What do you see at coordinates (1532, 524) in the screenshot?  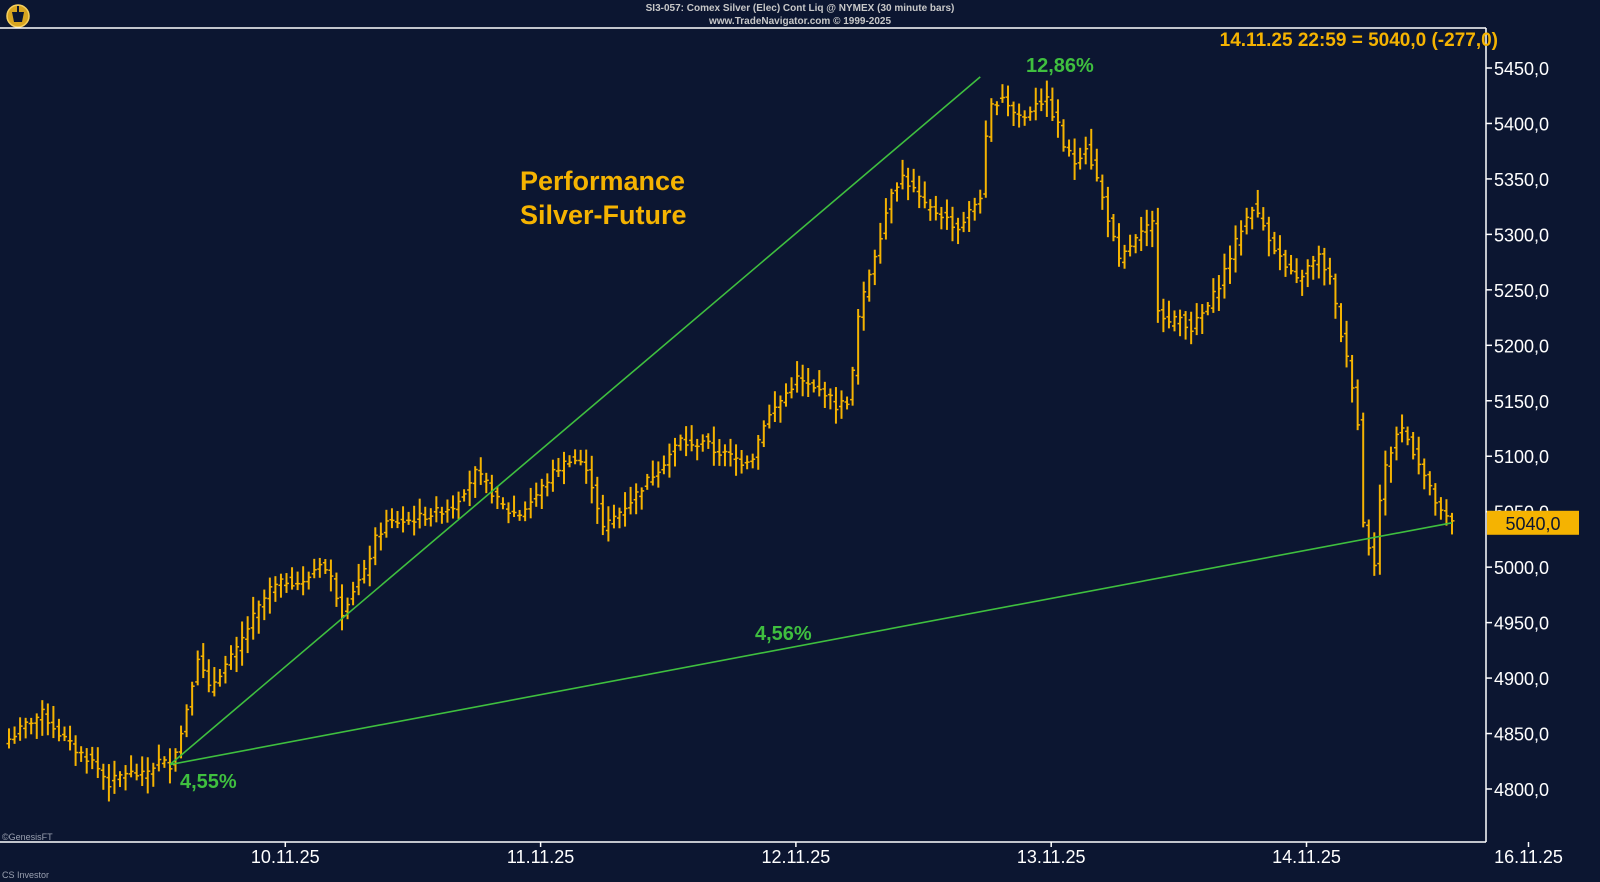 I see `last-price-label: 5040,0` at bounding box center [1532, 524].